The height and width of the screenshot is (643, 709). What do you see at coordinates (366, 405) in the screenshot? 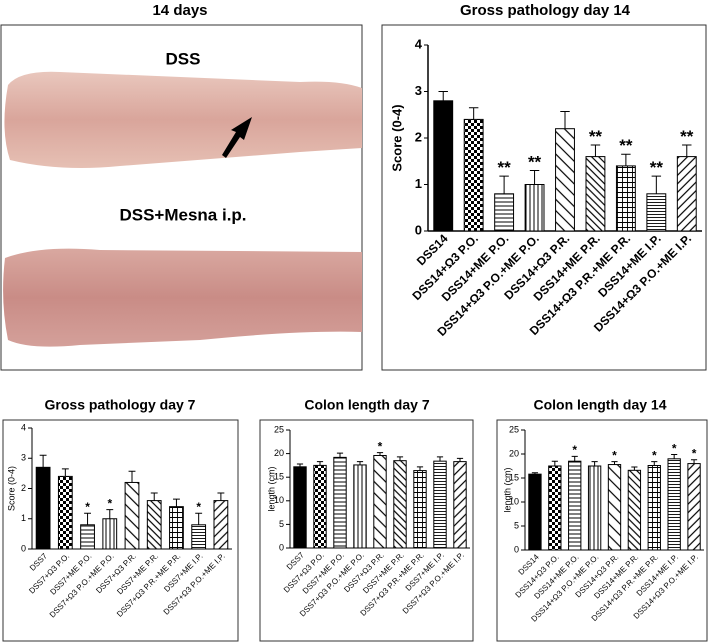
I see `chart-title: Colon length day 7` at bounding box center [366, 405].